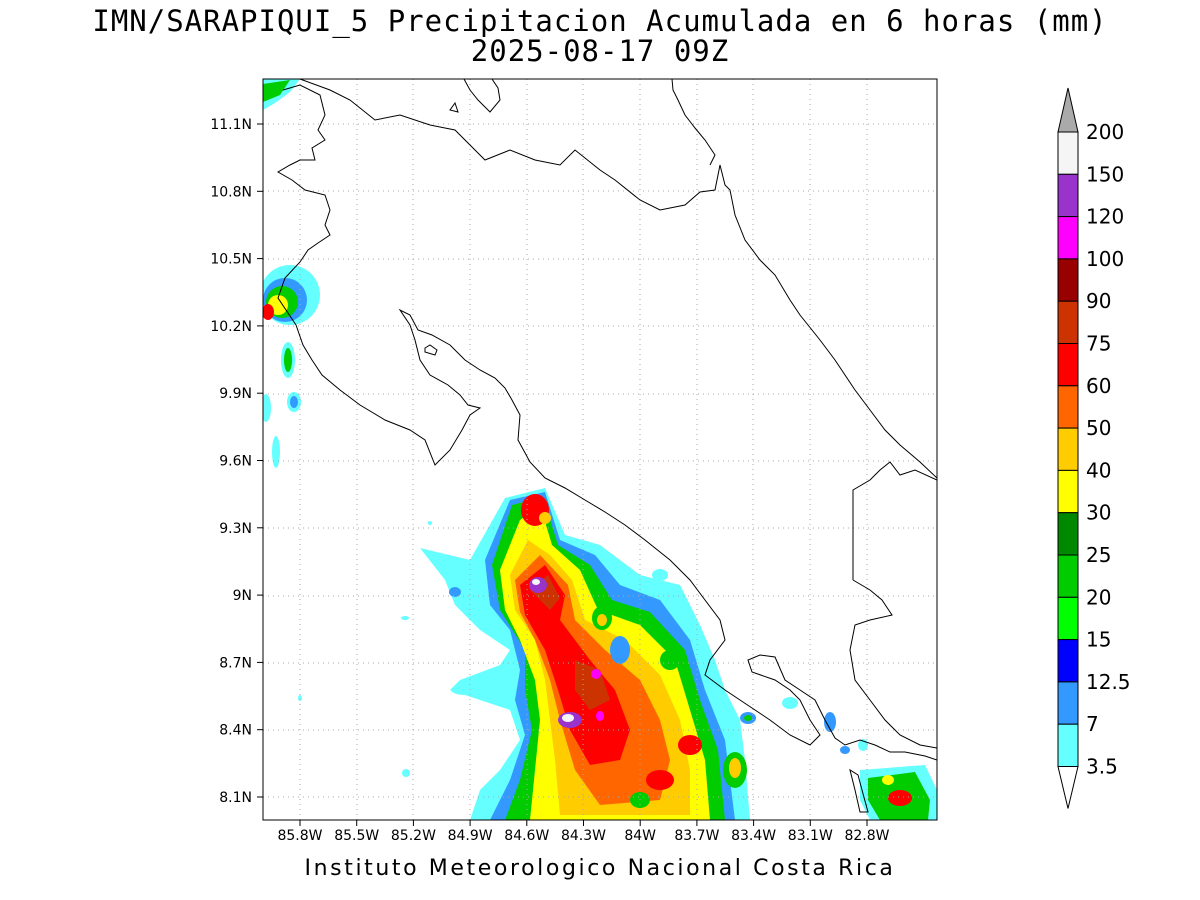 This screenshot has width=1200, height=900. What do you see at coordinates (1098, 386) in the screenshot?
I see `colorbar-label: 60` at bounding box center [1098, 386].